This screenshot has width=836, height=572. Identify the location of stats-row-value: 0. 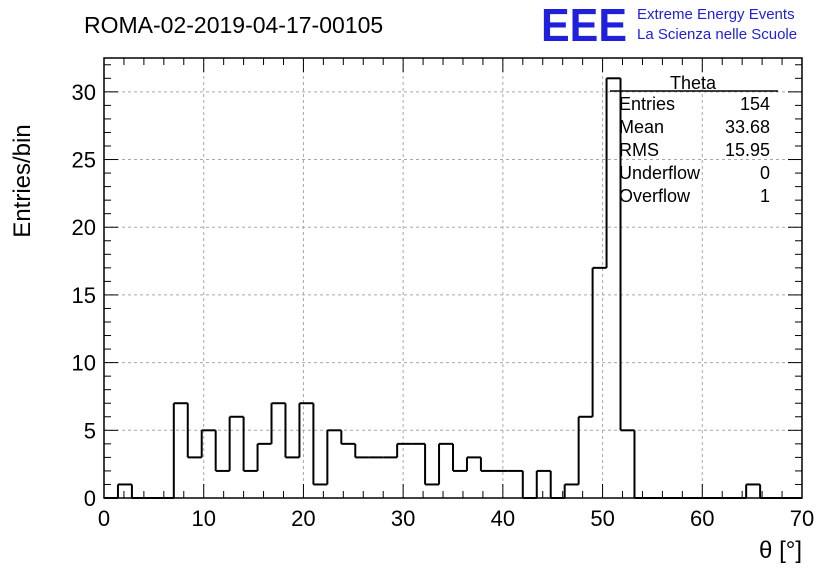
(765, 173).